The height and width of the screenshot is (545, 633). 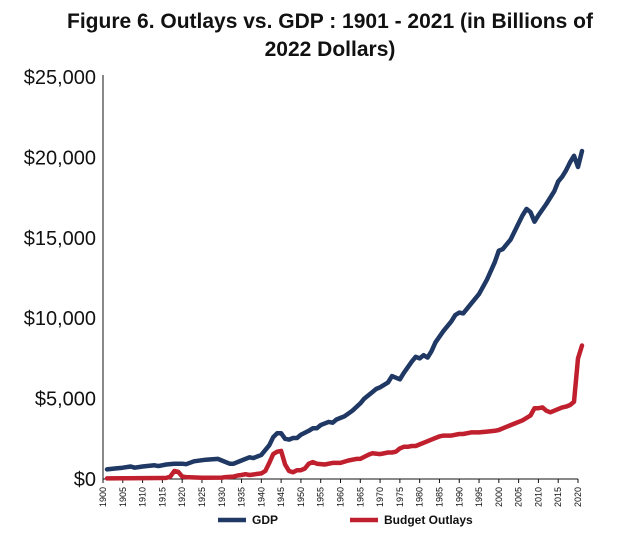 What do you see at coordinates (261, 497) in the screenshot?
I see `x-tick-label: 1940` at bounding box center [261, 497].